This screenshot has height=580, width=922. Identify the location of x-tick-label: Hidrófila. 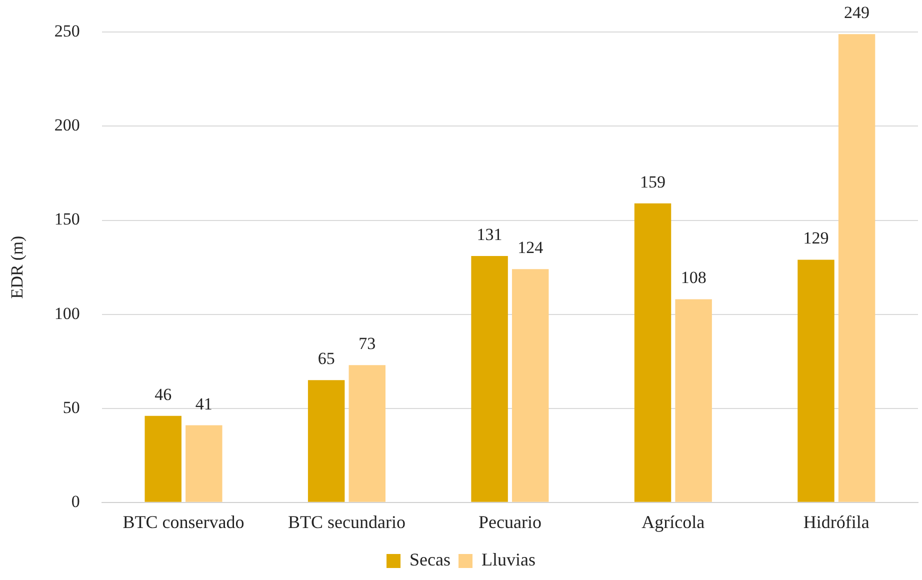
(836, 522).